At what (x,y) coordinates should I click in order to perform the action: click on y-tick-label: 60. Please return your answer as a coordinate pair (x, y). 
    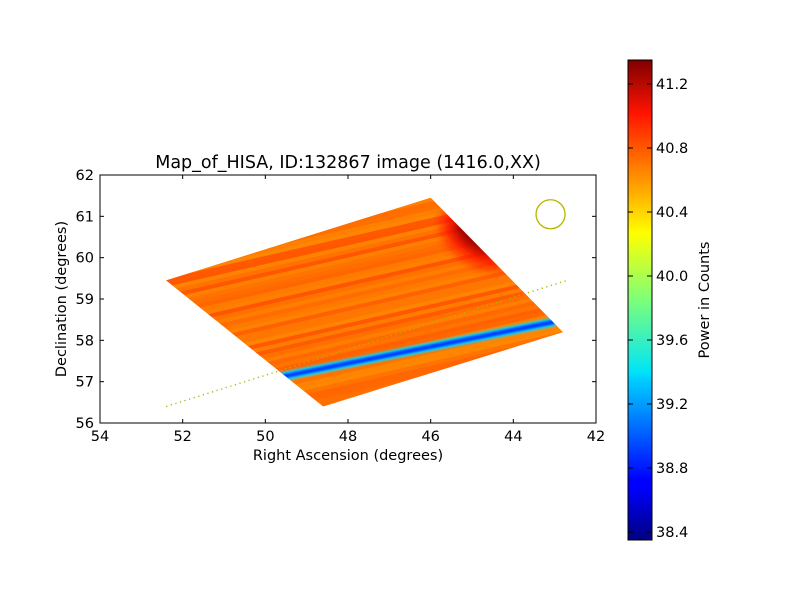
    Looking at the image, I should click on (85, 259).